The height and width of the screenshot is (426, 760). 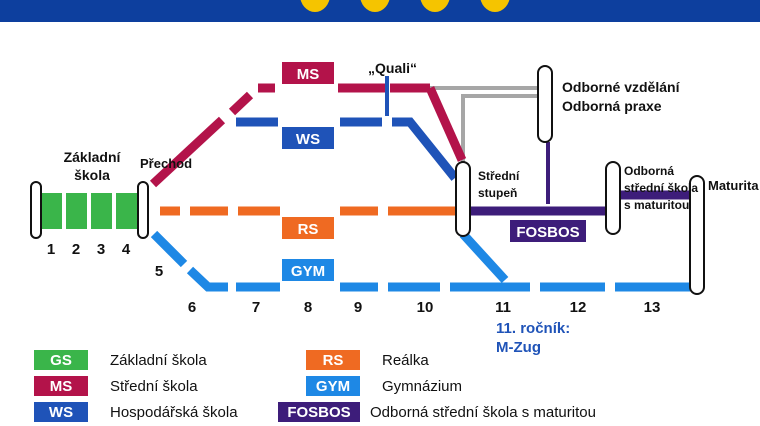 I want to click on label-odborne-1: Odborné vzdělání, so click(x=621, y=87).